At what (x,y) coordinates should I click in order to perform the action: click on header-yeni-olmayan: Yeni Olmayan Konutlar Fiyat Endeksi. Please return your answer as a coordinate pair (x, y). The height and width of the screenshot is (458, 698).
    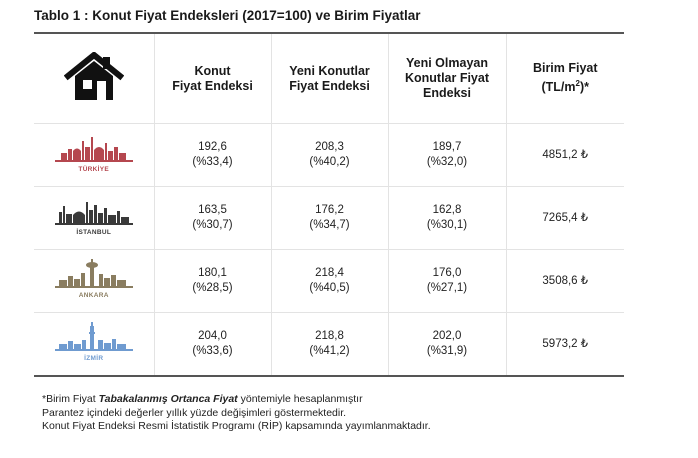
    Looking at the image, I should click on (447, 79).